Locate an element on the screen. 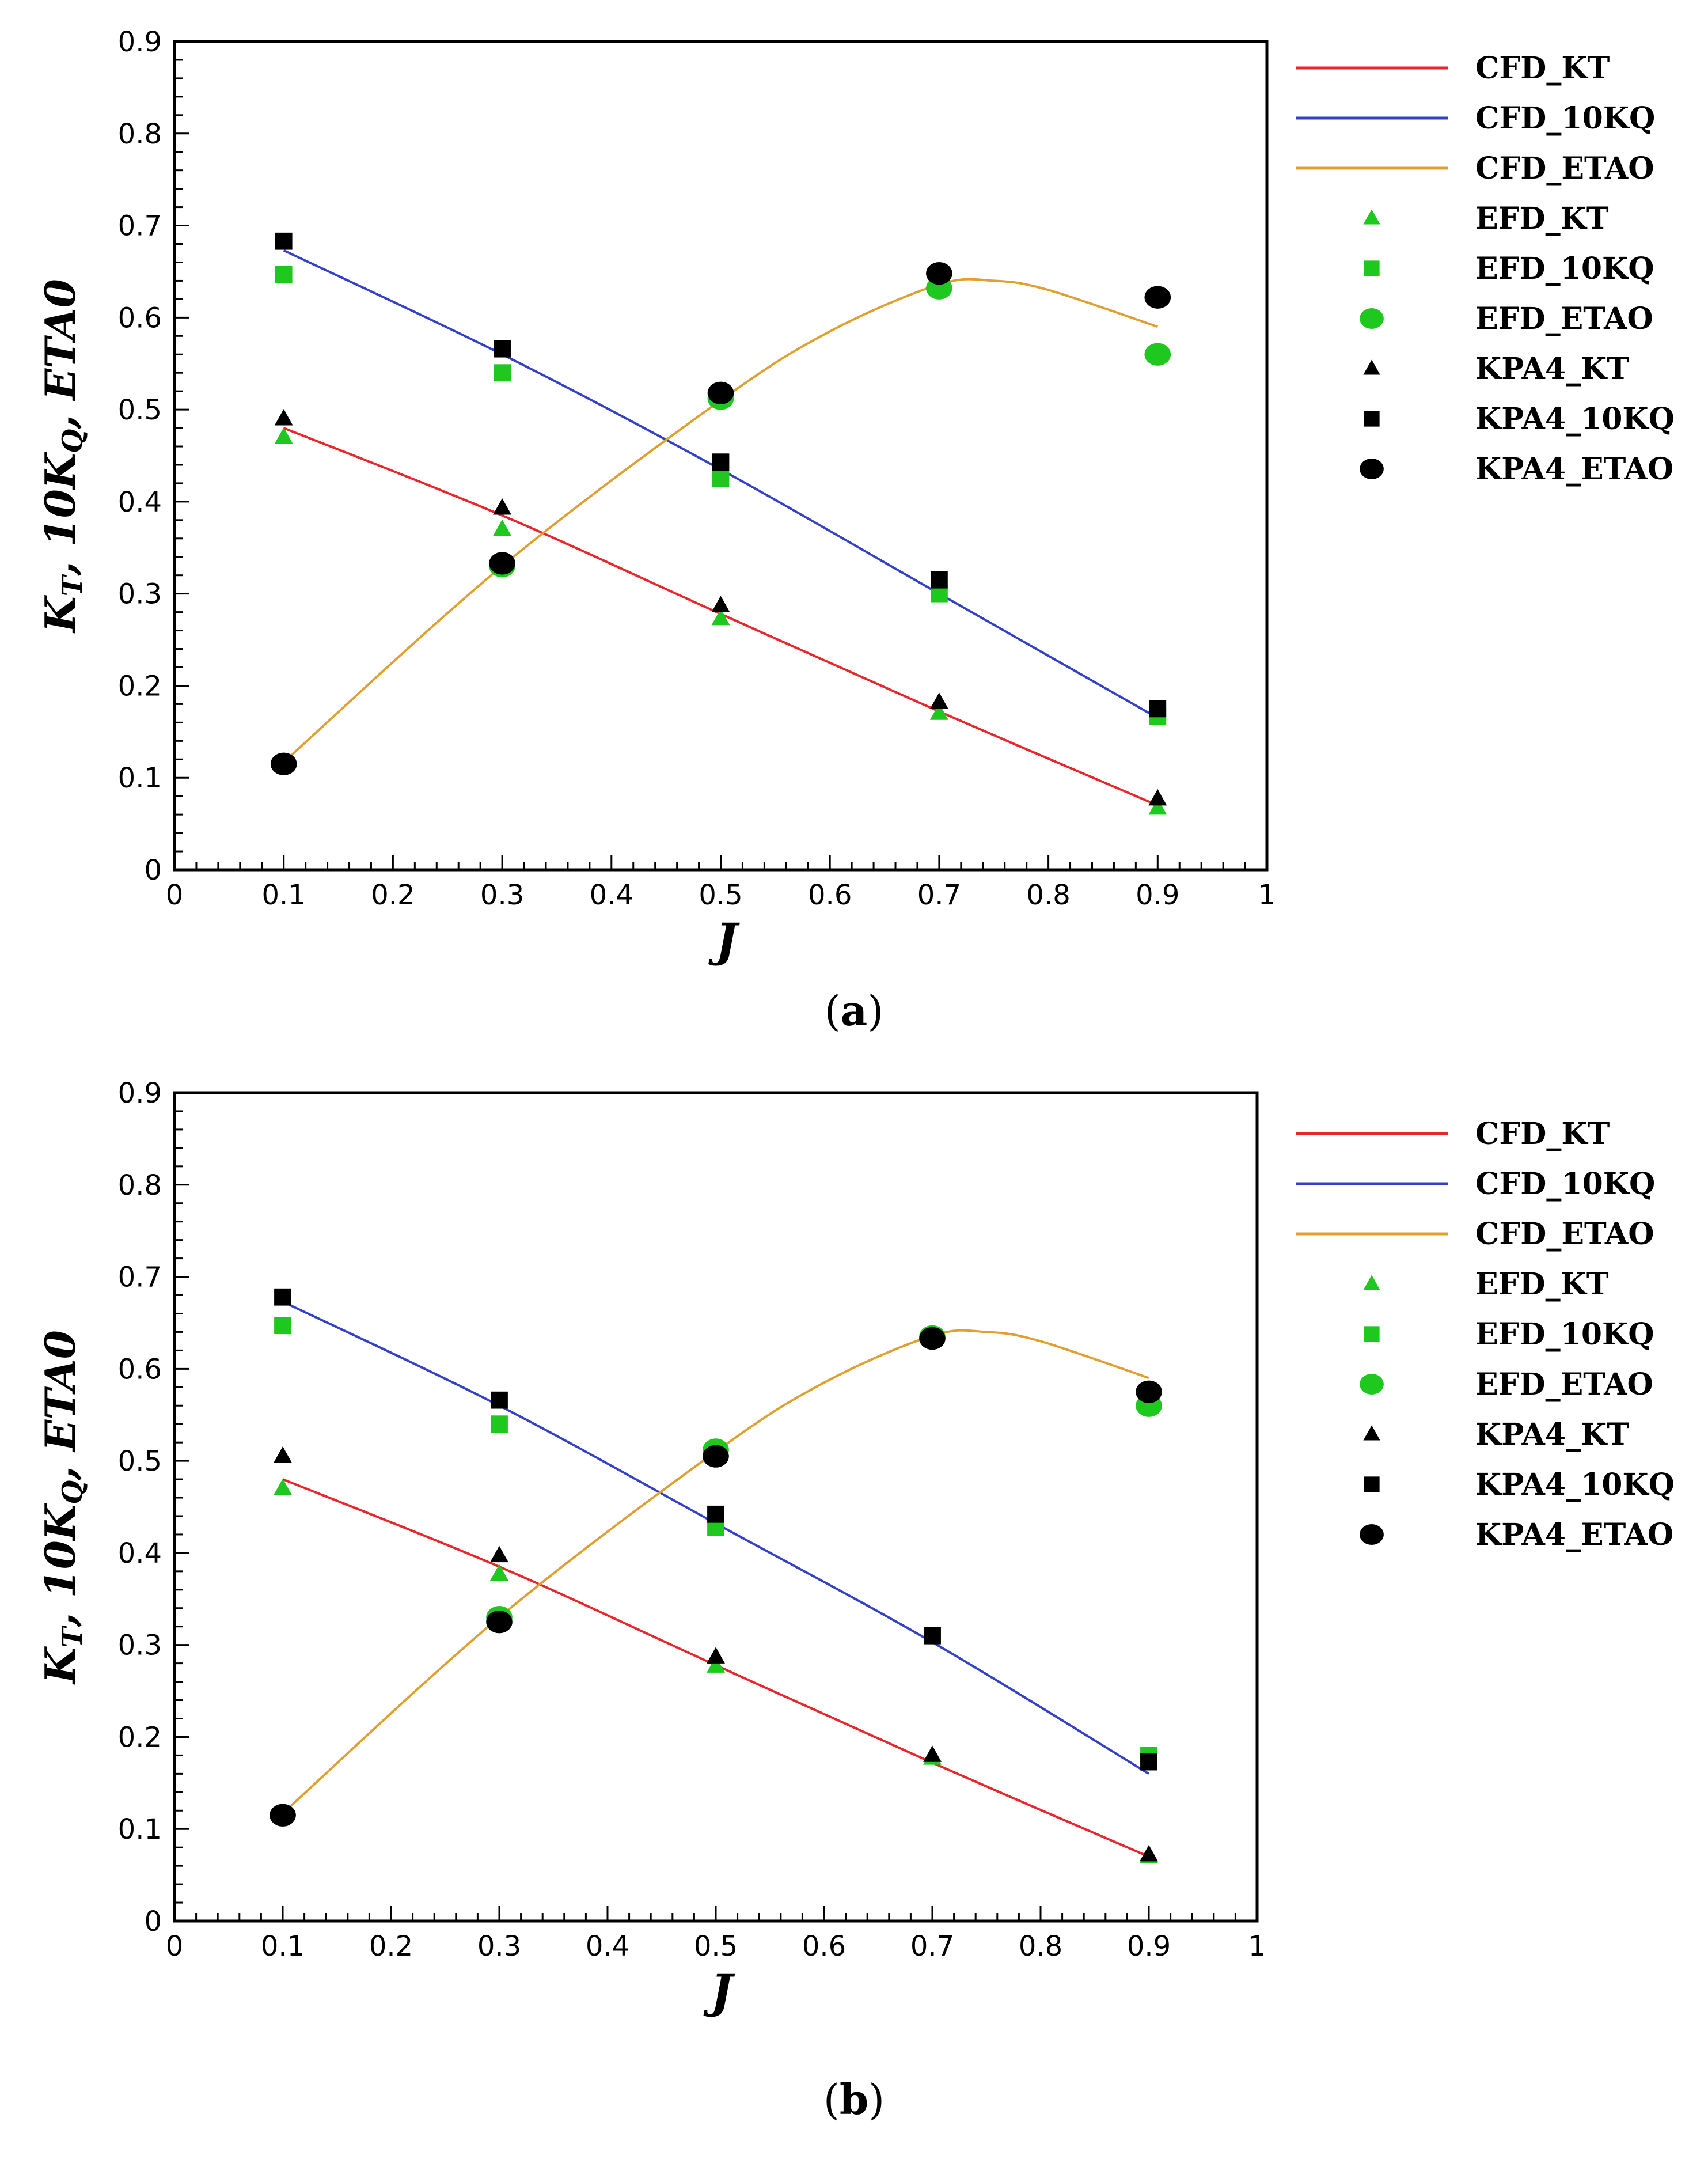 The height and width of the screenshot is (2167, 1708). figure-caption: (a) is located at coordinates (854, 1011).